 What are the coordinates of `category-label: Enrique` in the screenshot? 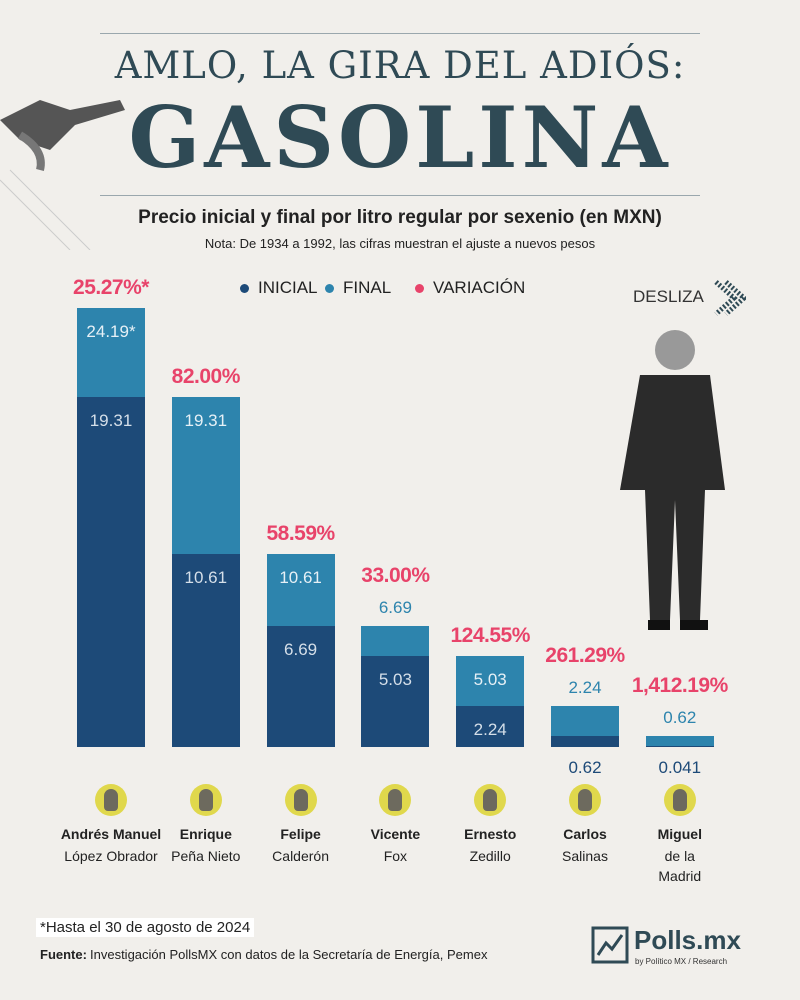 It's located at (205, 834).